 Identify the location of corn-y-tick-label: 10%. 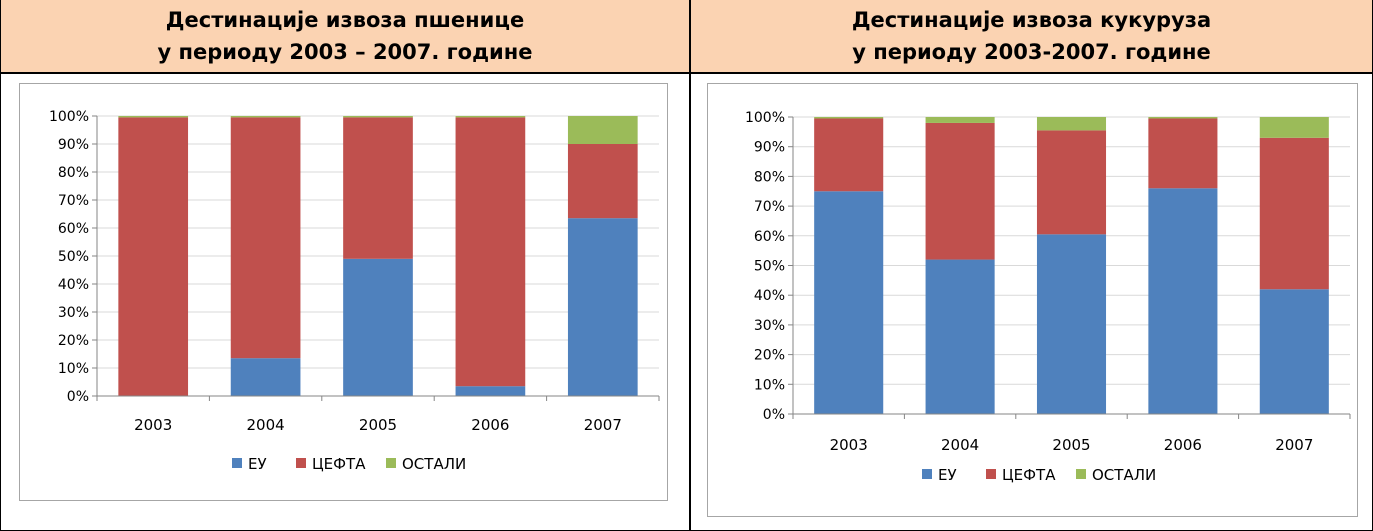
(769, 385).